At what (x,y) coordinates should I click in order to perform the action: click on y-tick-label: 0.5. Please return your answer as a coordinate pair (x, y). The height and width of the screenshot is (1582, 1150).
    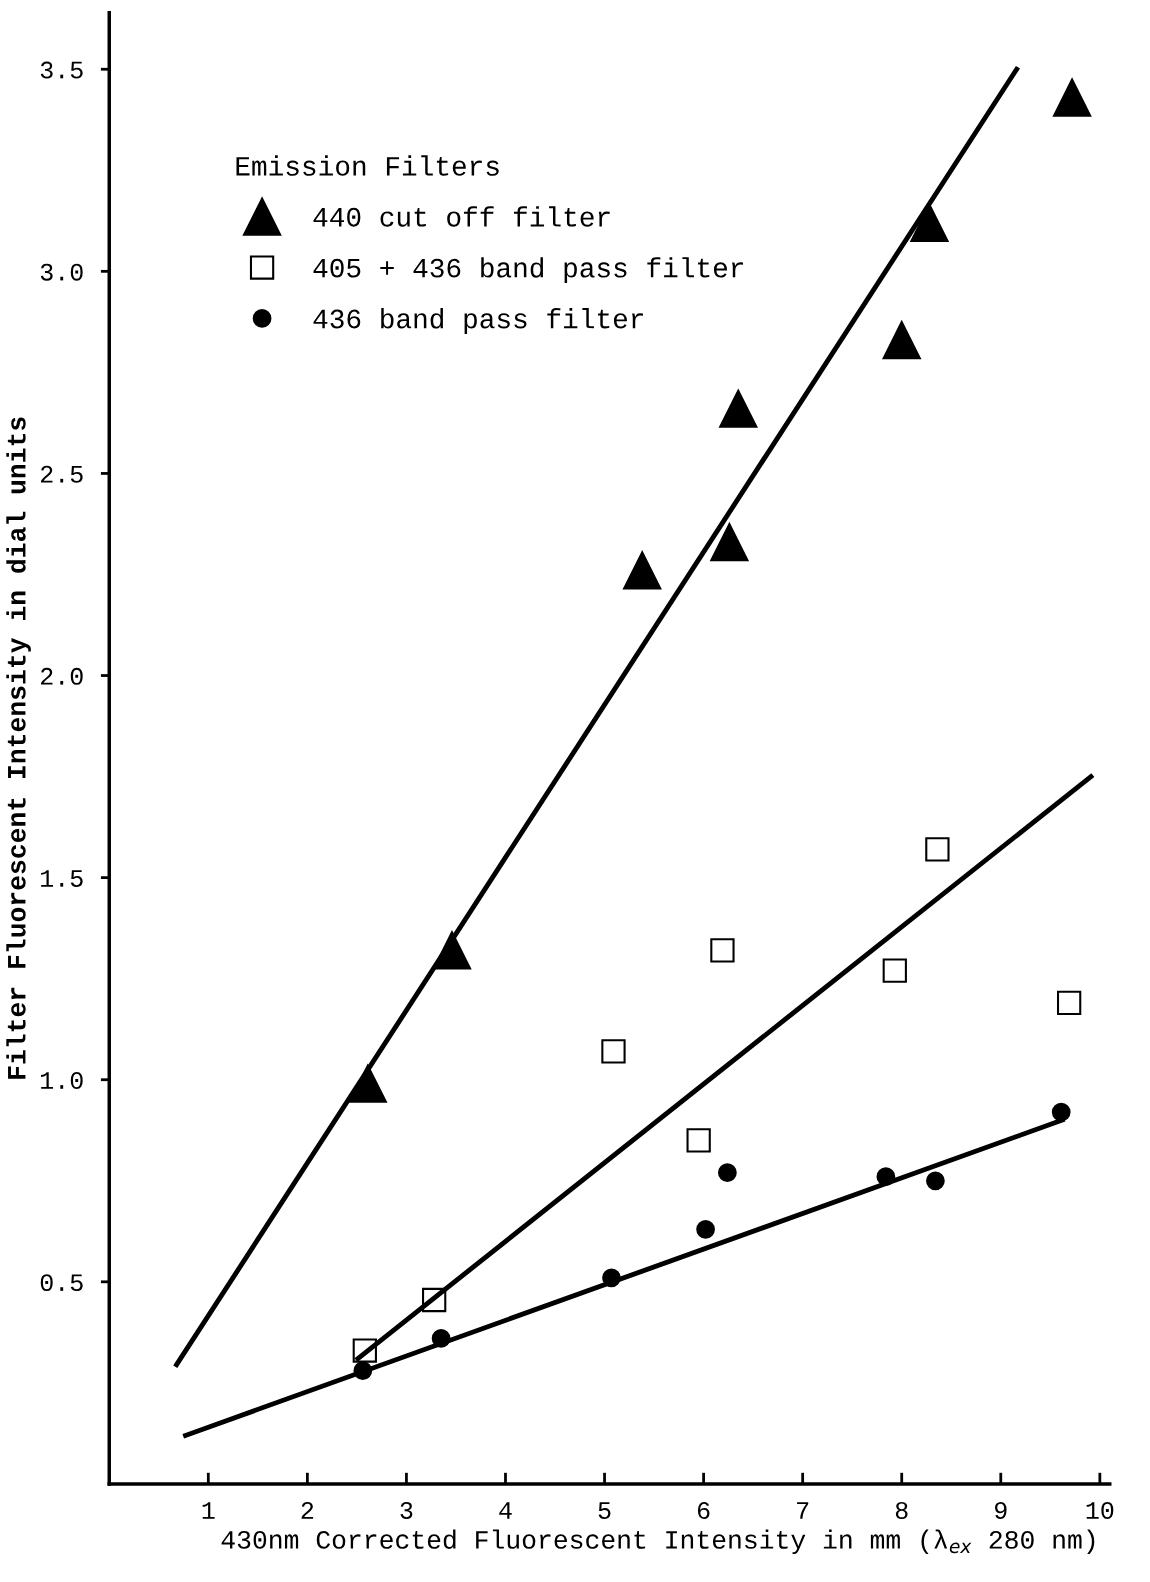
    Looking at the image, I should click on (61, 1283).